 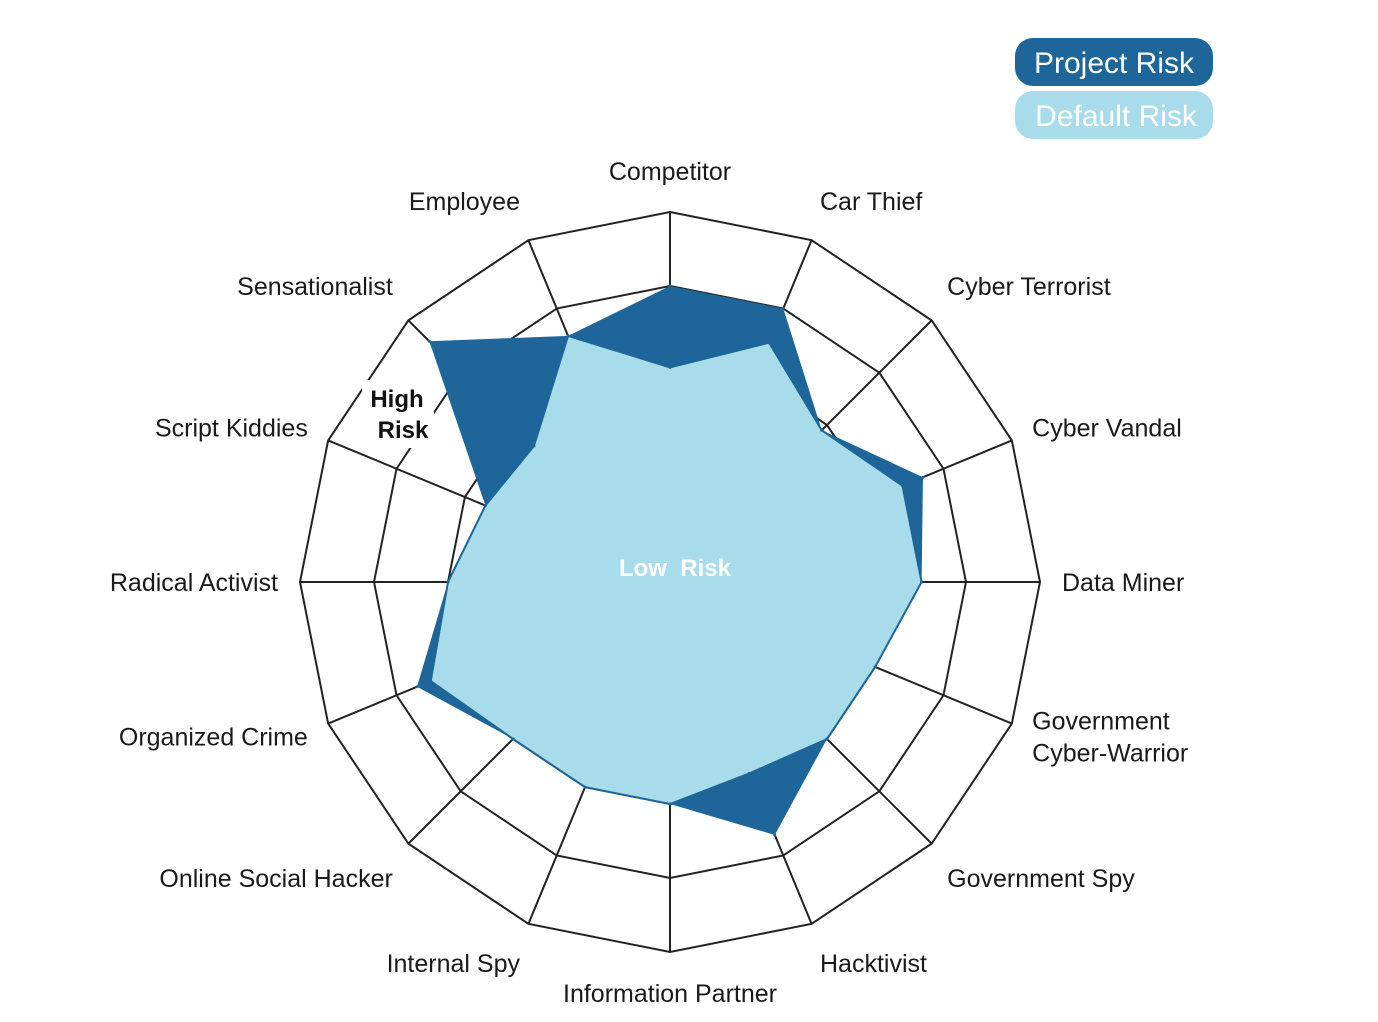 I want to click on axis-label-line: Competitor, so click(x=670, y=172).